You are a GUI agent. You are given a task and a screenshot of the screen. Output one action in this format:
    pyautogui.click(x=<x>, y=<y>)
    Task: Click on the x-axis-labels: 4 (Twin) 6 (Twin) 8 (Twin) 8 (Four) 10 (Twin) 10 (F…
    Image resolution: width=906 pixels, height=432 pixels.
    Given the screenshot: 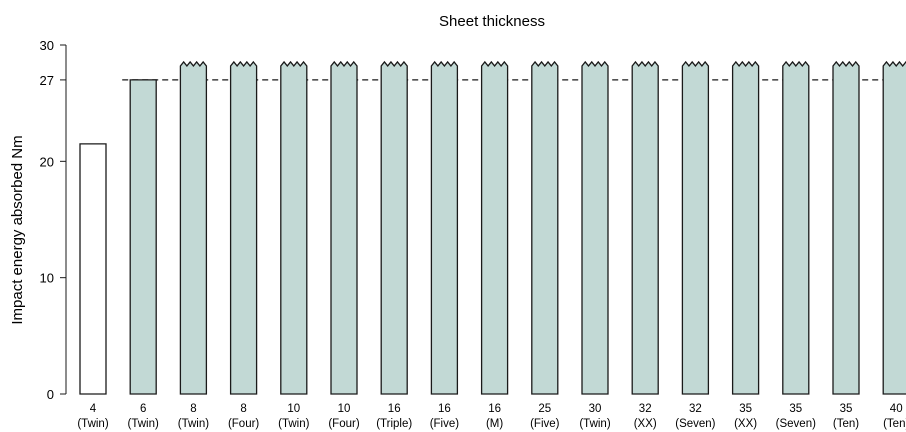 What is the action you would take?
    pyautogui.click(x=491, y=416)
    